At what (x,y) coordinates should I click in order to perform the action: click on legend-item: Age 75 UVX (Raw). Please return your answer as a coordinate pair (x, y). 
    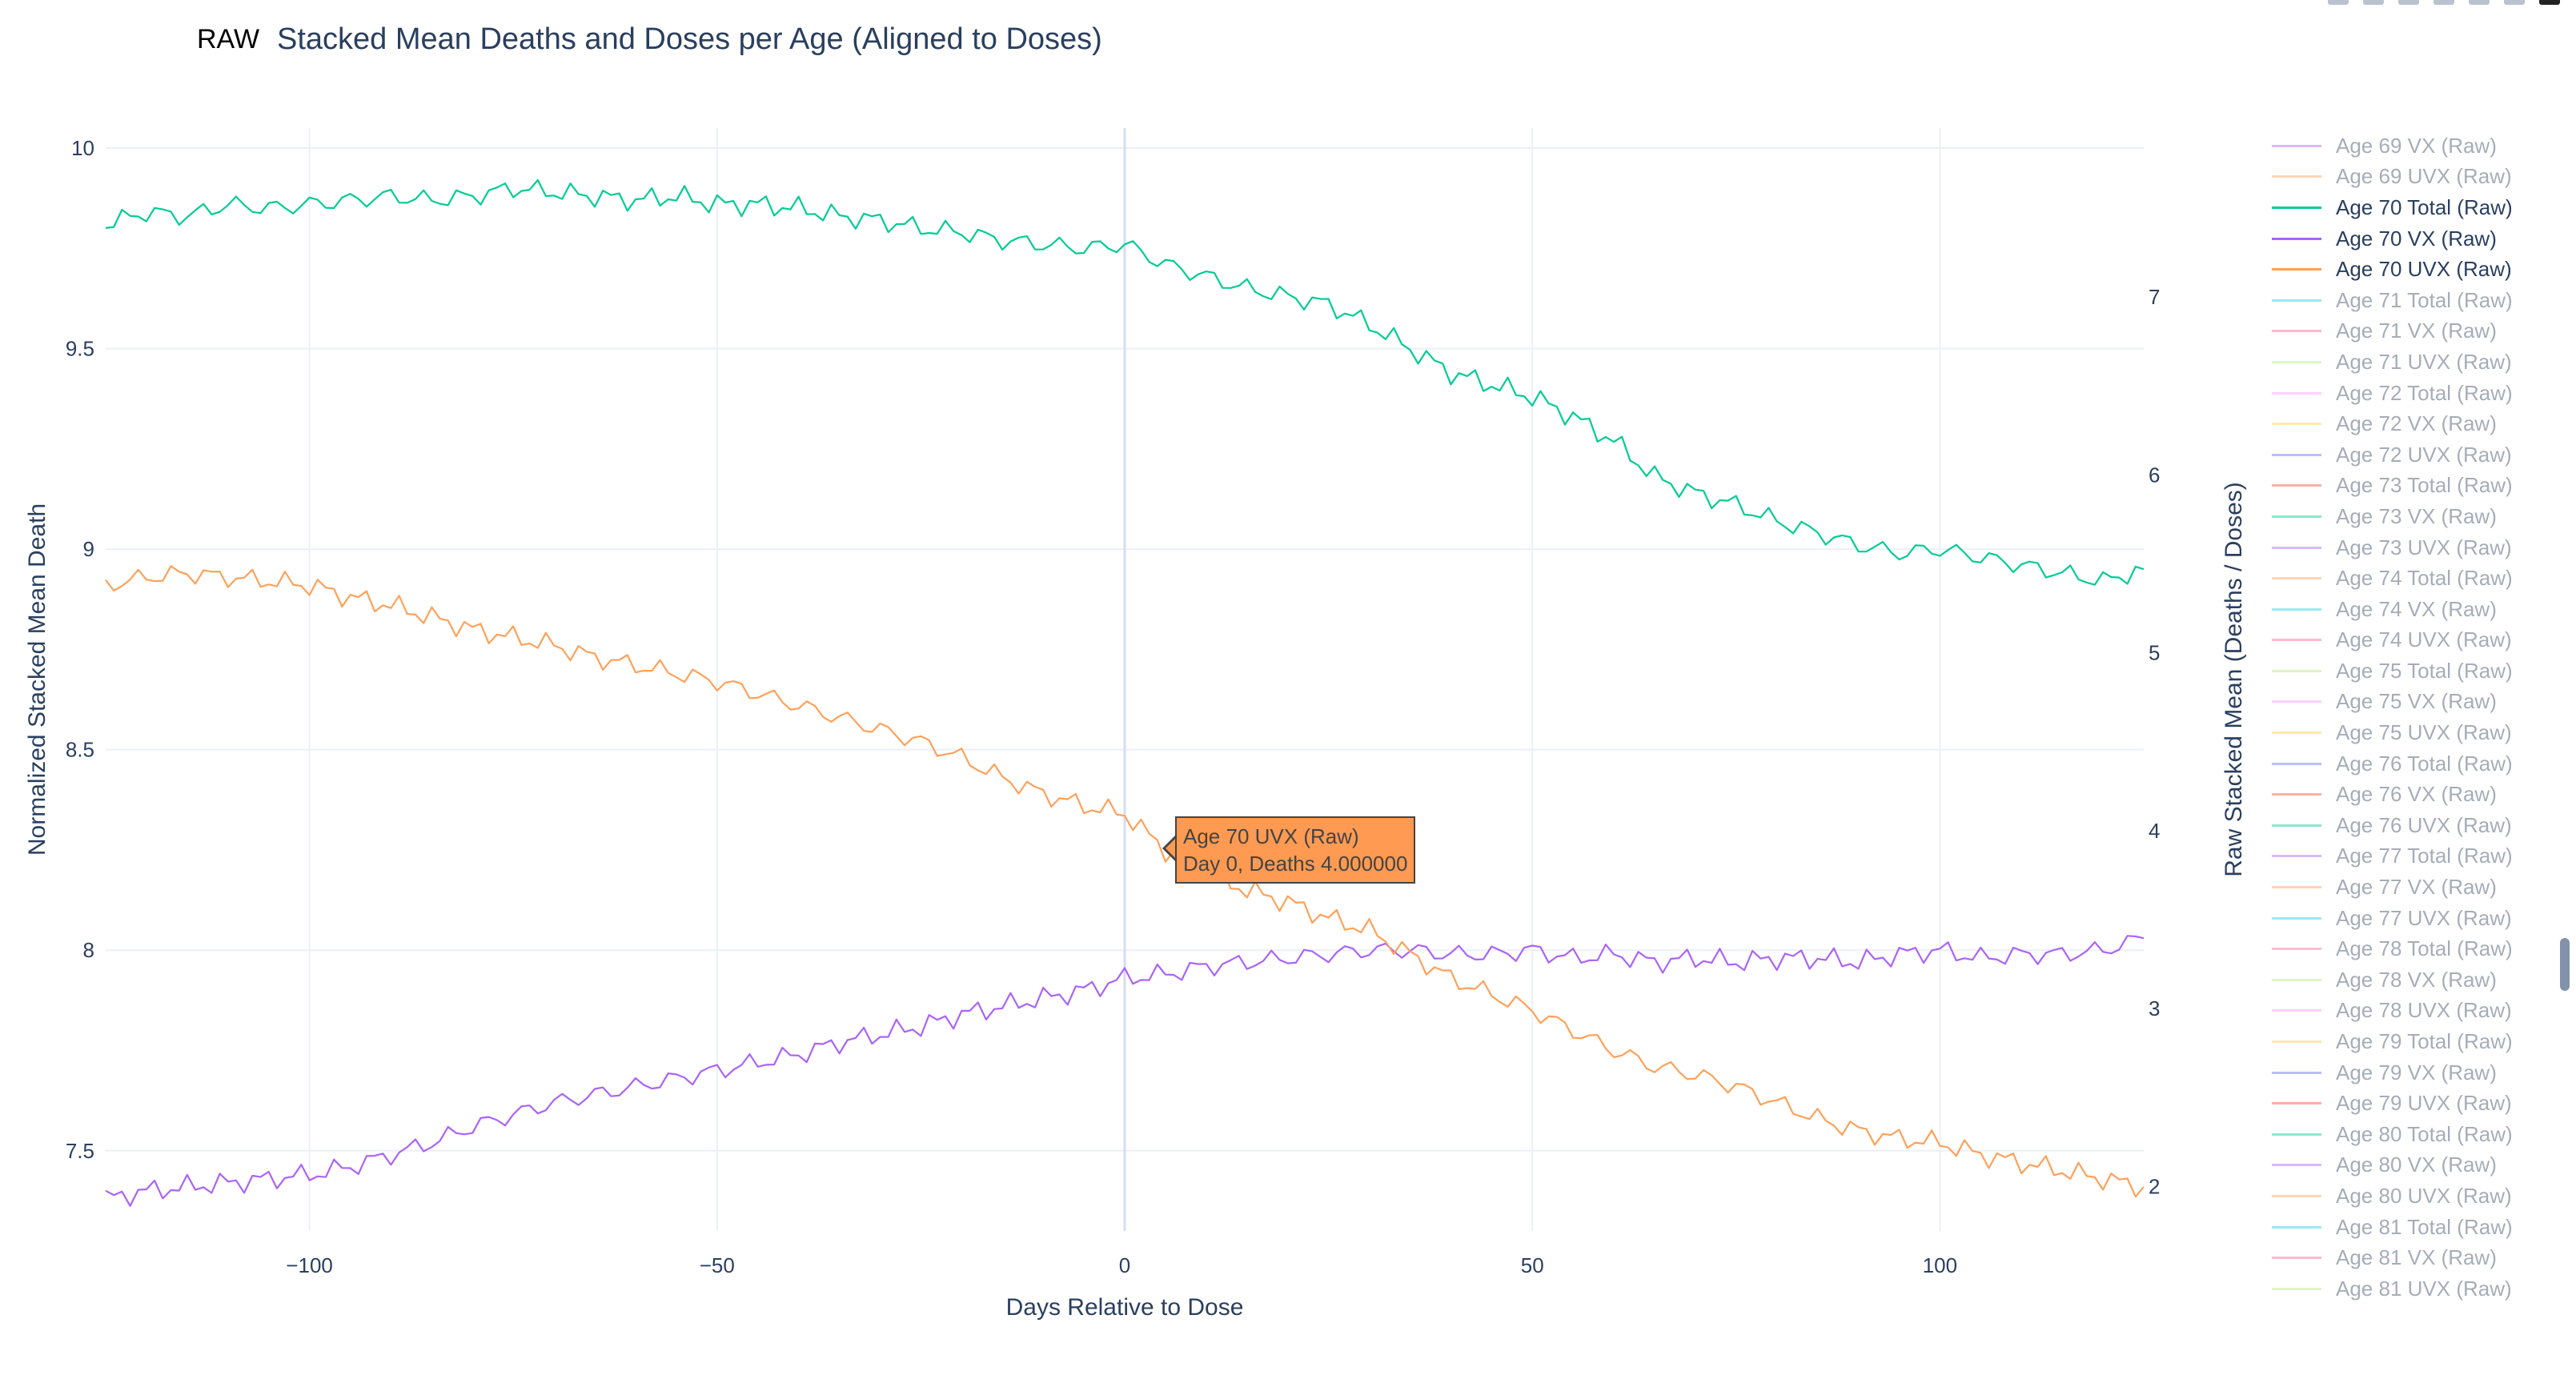
    Looking at the image, I should click on (2404, 732).